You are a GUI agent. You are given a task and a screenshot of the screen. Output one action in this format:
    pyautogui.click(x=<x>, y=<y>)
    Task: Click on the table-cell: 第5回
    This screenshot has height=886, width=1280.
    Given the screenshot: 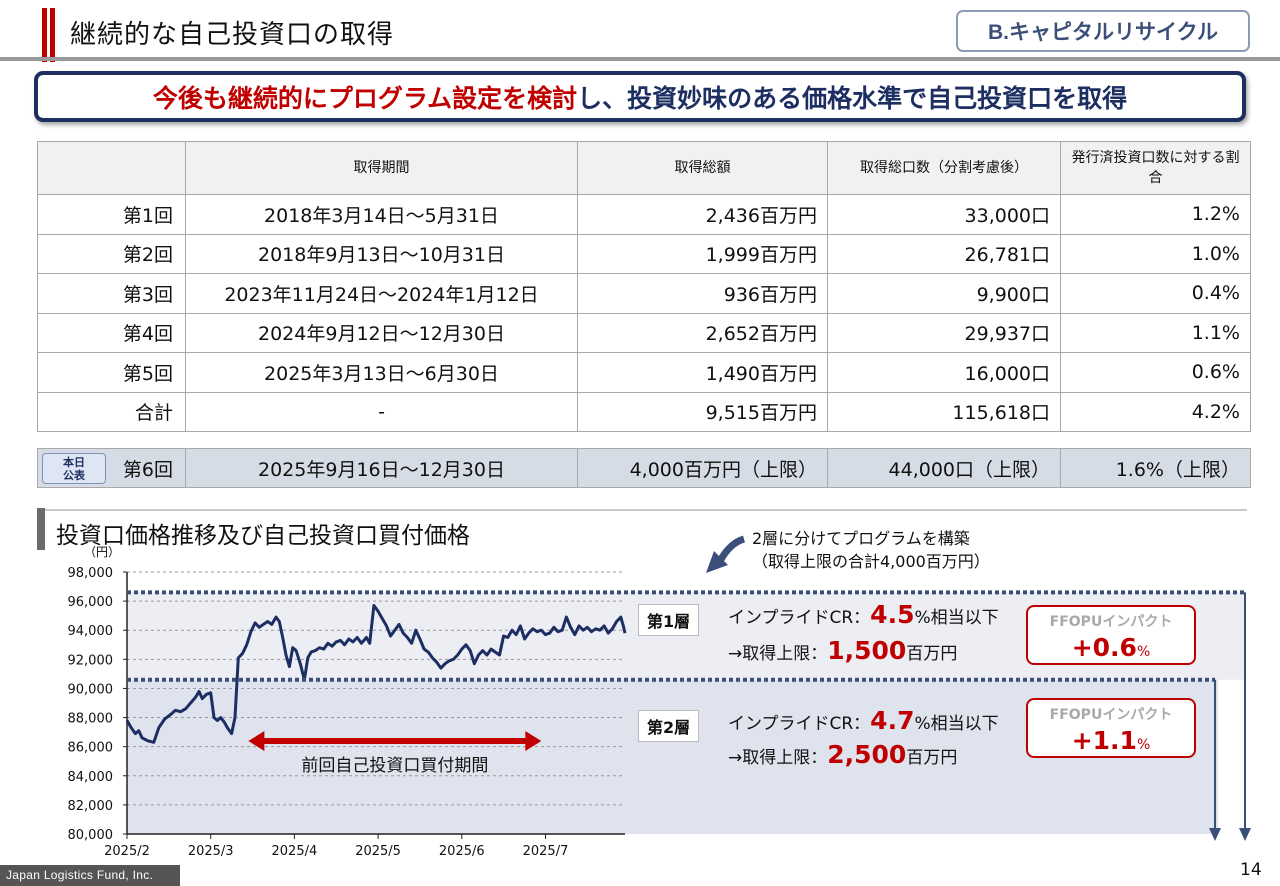 What is the action you would take?
    pyautogui.click(x=111, y=372)
    